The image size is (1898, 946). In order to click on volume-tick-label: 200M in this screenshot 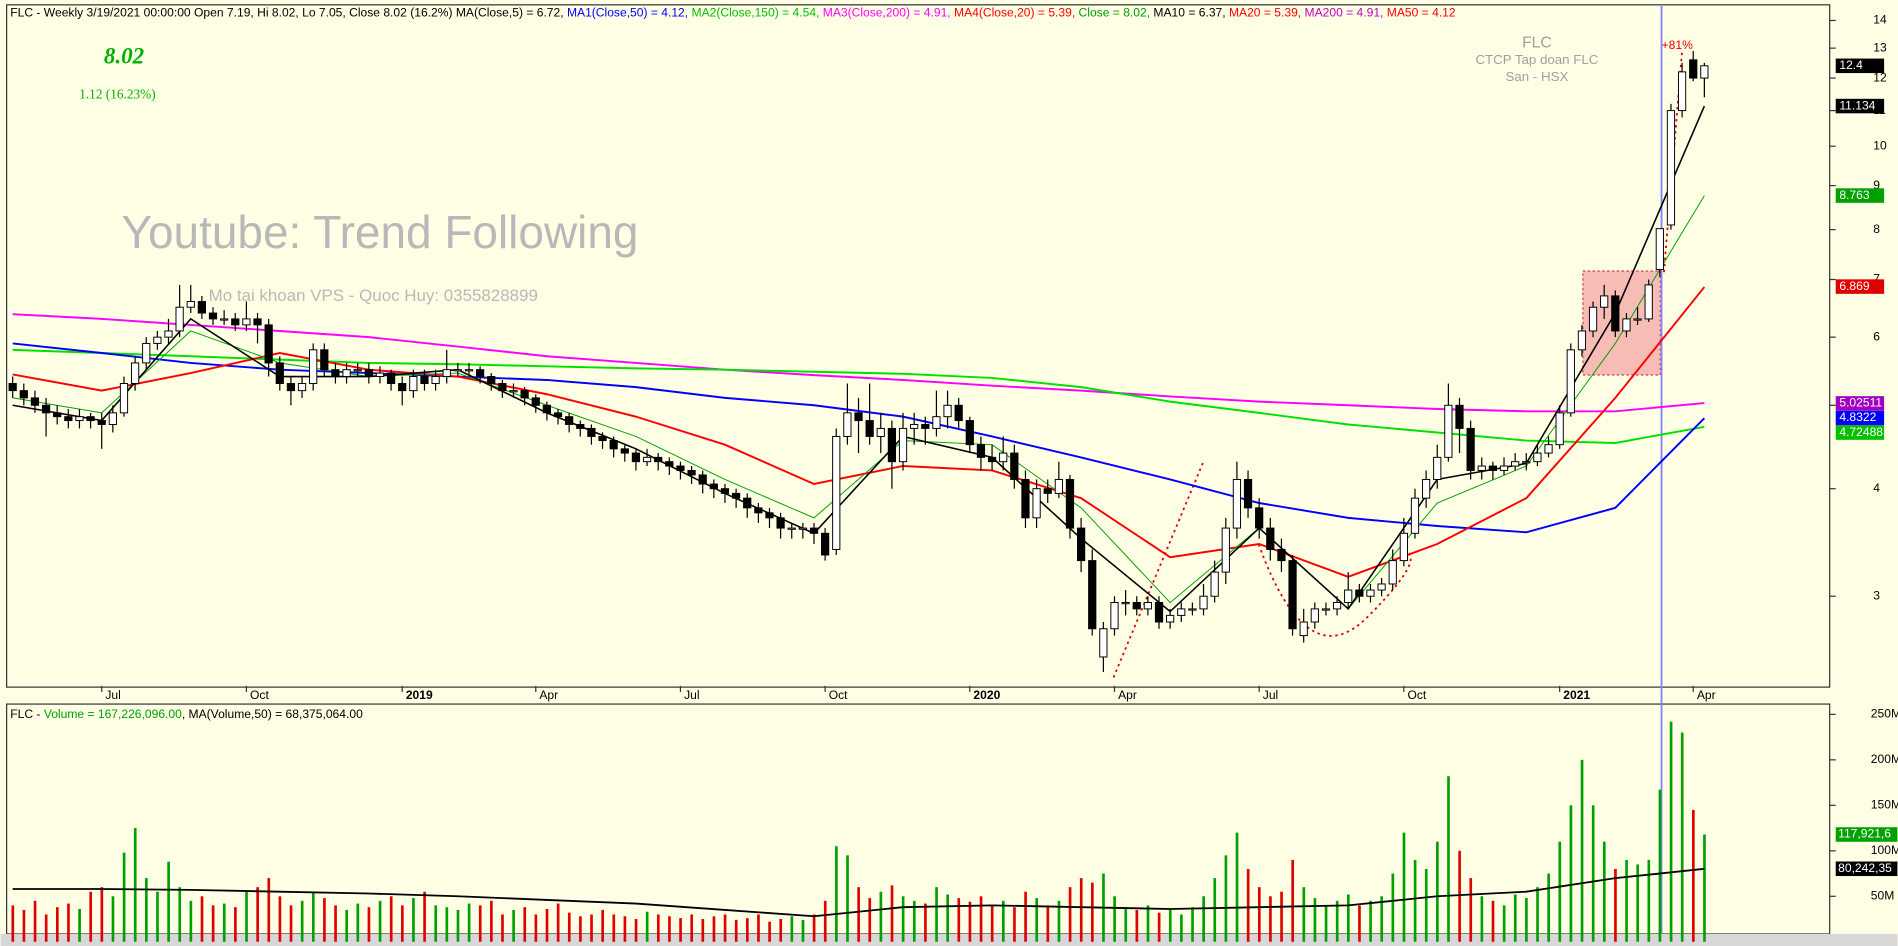, I will do `click(1884, 759)`.